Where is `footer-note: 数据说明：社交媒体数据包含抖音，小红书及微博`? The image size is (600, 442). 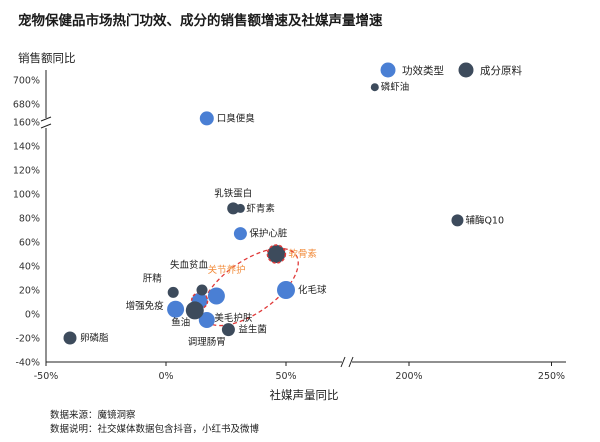
footer-note: 数据说明：社交媒体数据包含抖音，小红书及微博 is located at coordinates (155, 429).